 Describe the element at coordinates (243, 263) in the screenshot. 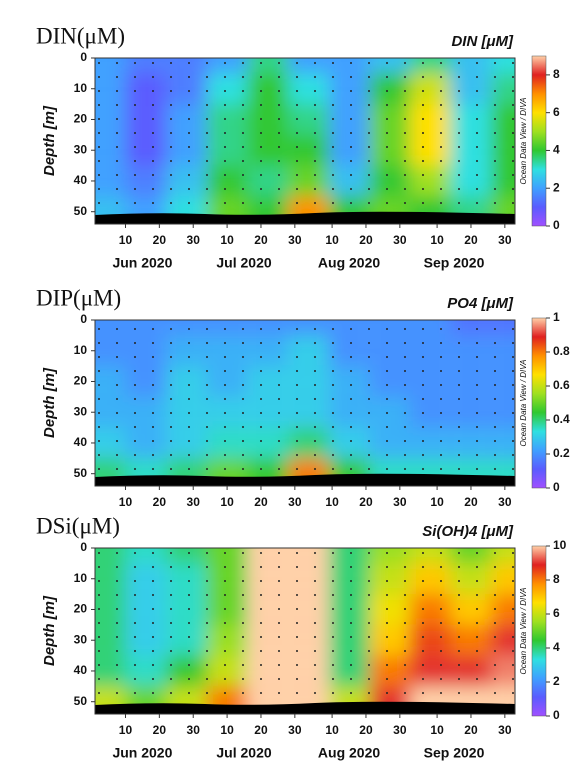

I see `month-label: Jul 2020` at that location.